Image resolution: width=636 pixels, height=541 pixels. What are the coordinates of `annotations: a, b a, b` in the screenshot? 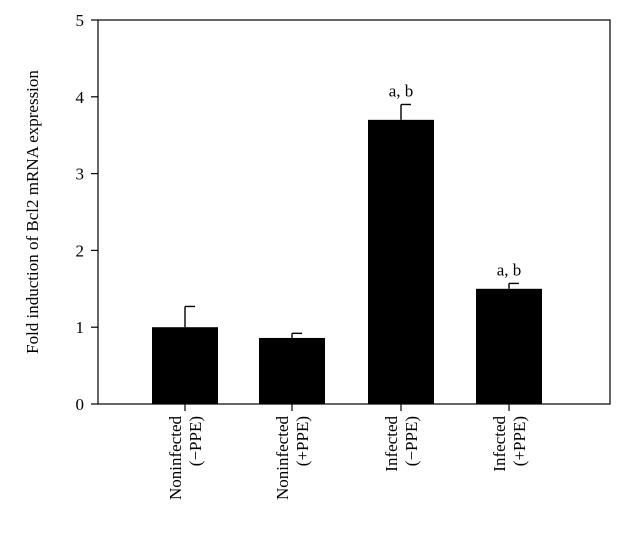 It's located at (455, 180).